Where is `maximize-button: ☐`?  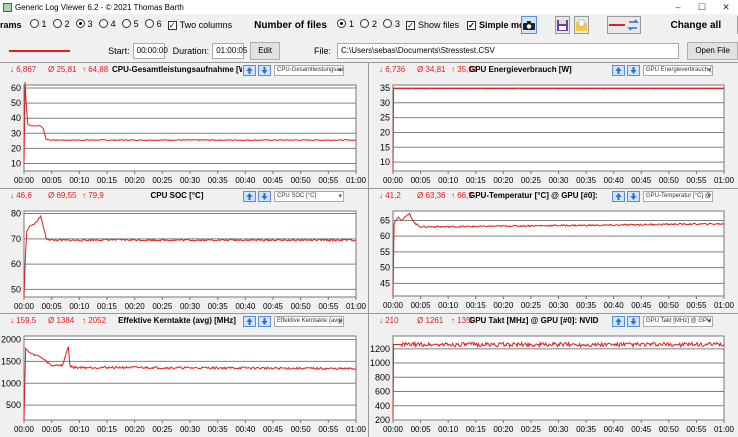 maximize-button: ☐ is located at coordinates (702, 7).